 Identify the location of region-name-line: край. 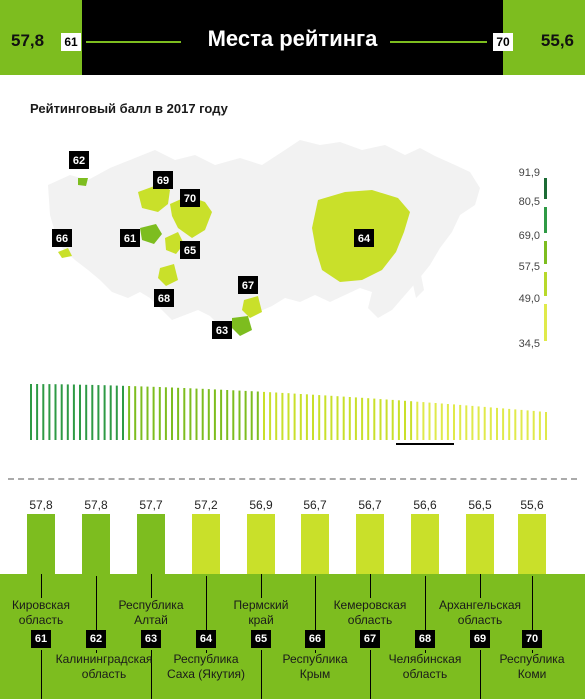
(261, 620).